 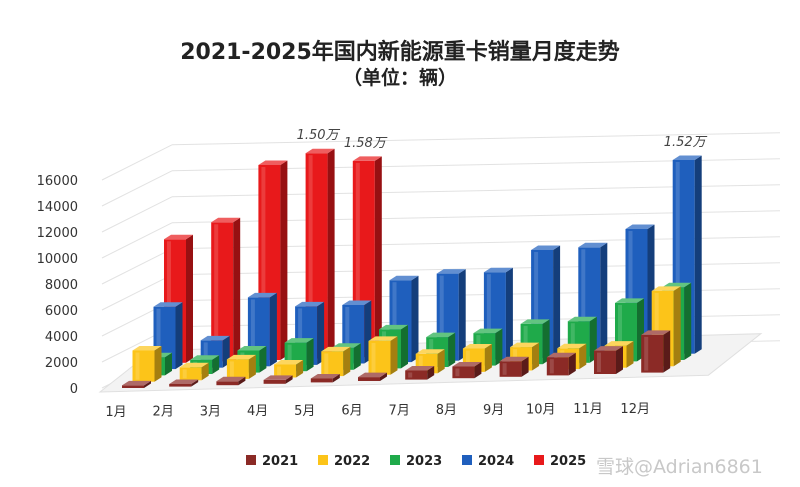 What do you see at coordinates (304, 411) in the screenshot?
I see `x-tick-label: 5月` at bounding box center [304, 411].